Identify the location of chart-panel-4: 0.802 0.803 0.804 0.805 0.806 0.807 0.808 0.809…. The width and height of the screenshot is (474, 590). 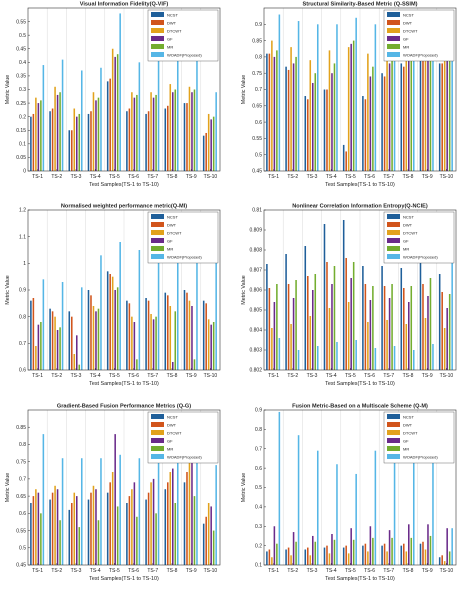
(349, 295).